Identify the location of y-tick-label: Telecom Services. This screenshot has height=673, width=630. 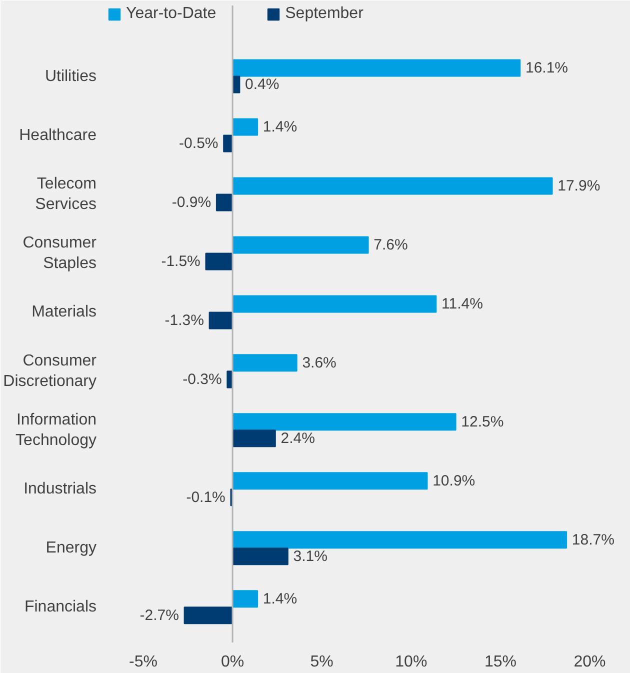
(66, 194).